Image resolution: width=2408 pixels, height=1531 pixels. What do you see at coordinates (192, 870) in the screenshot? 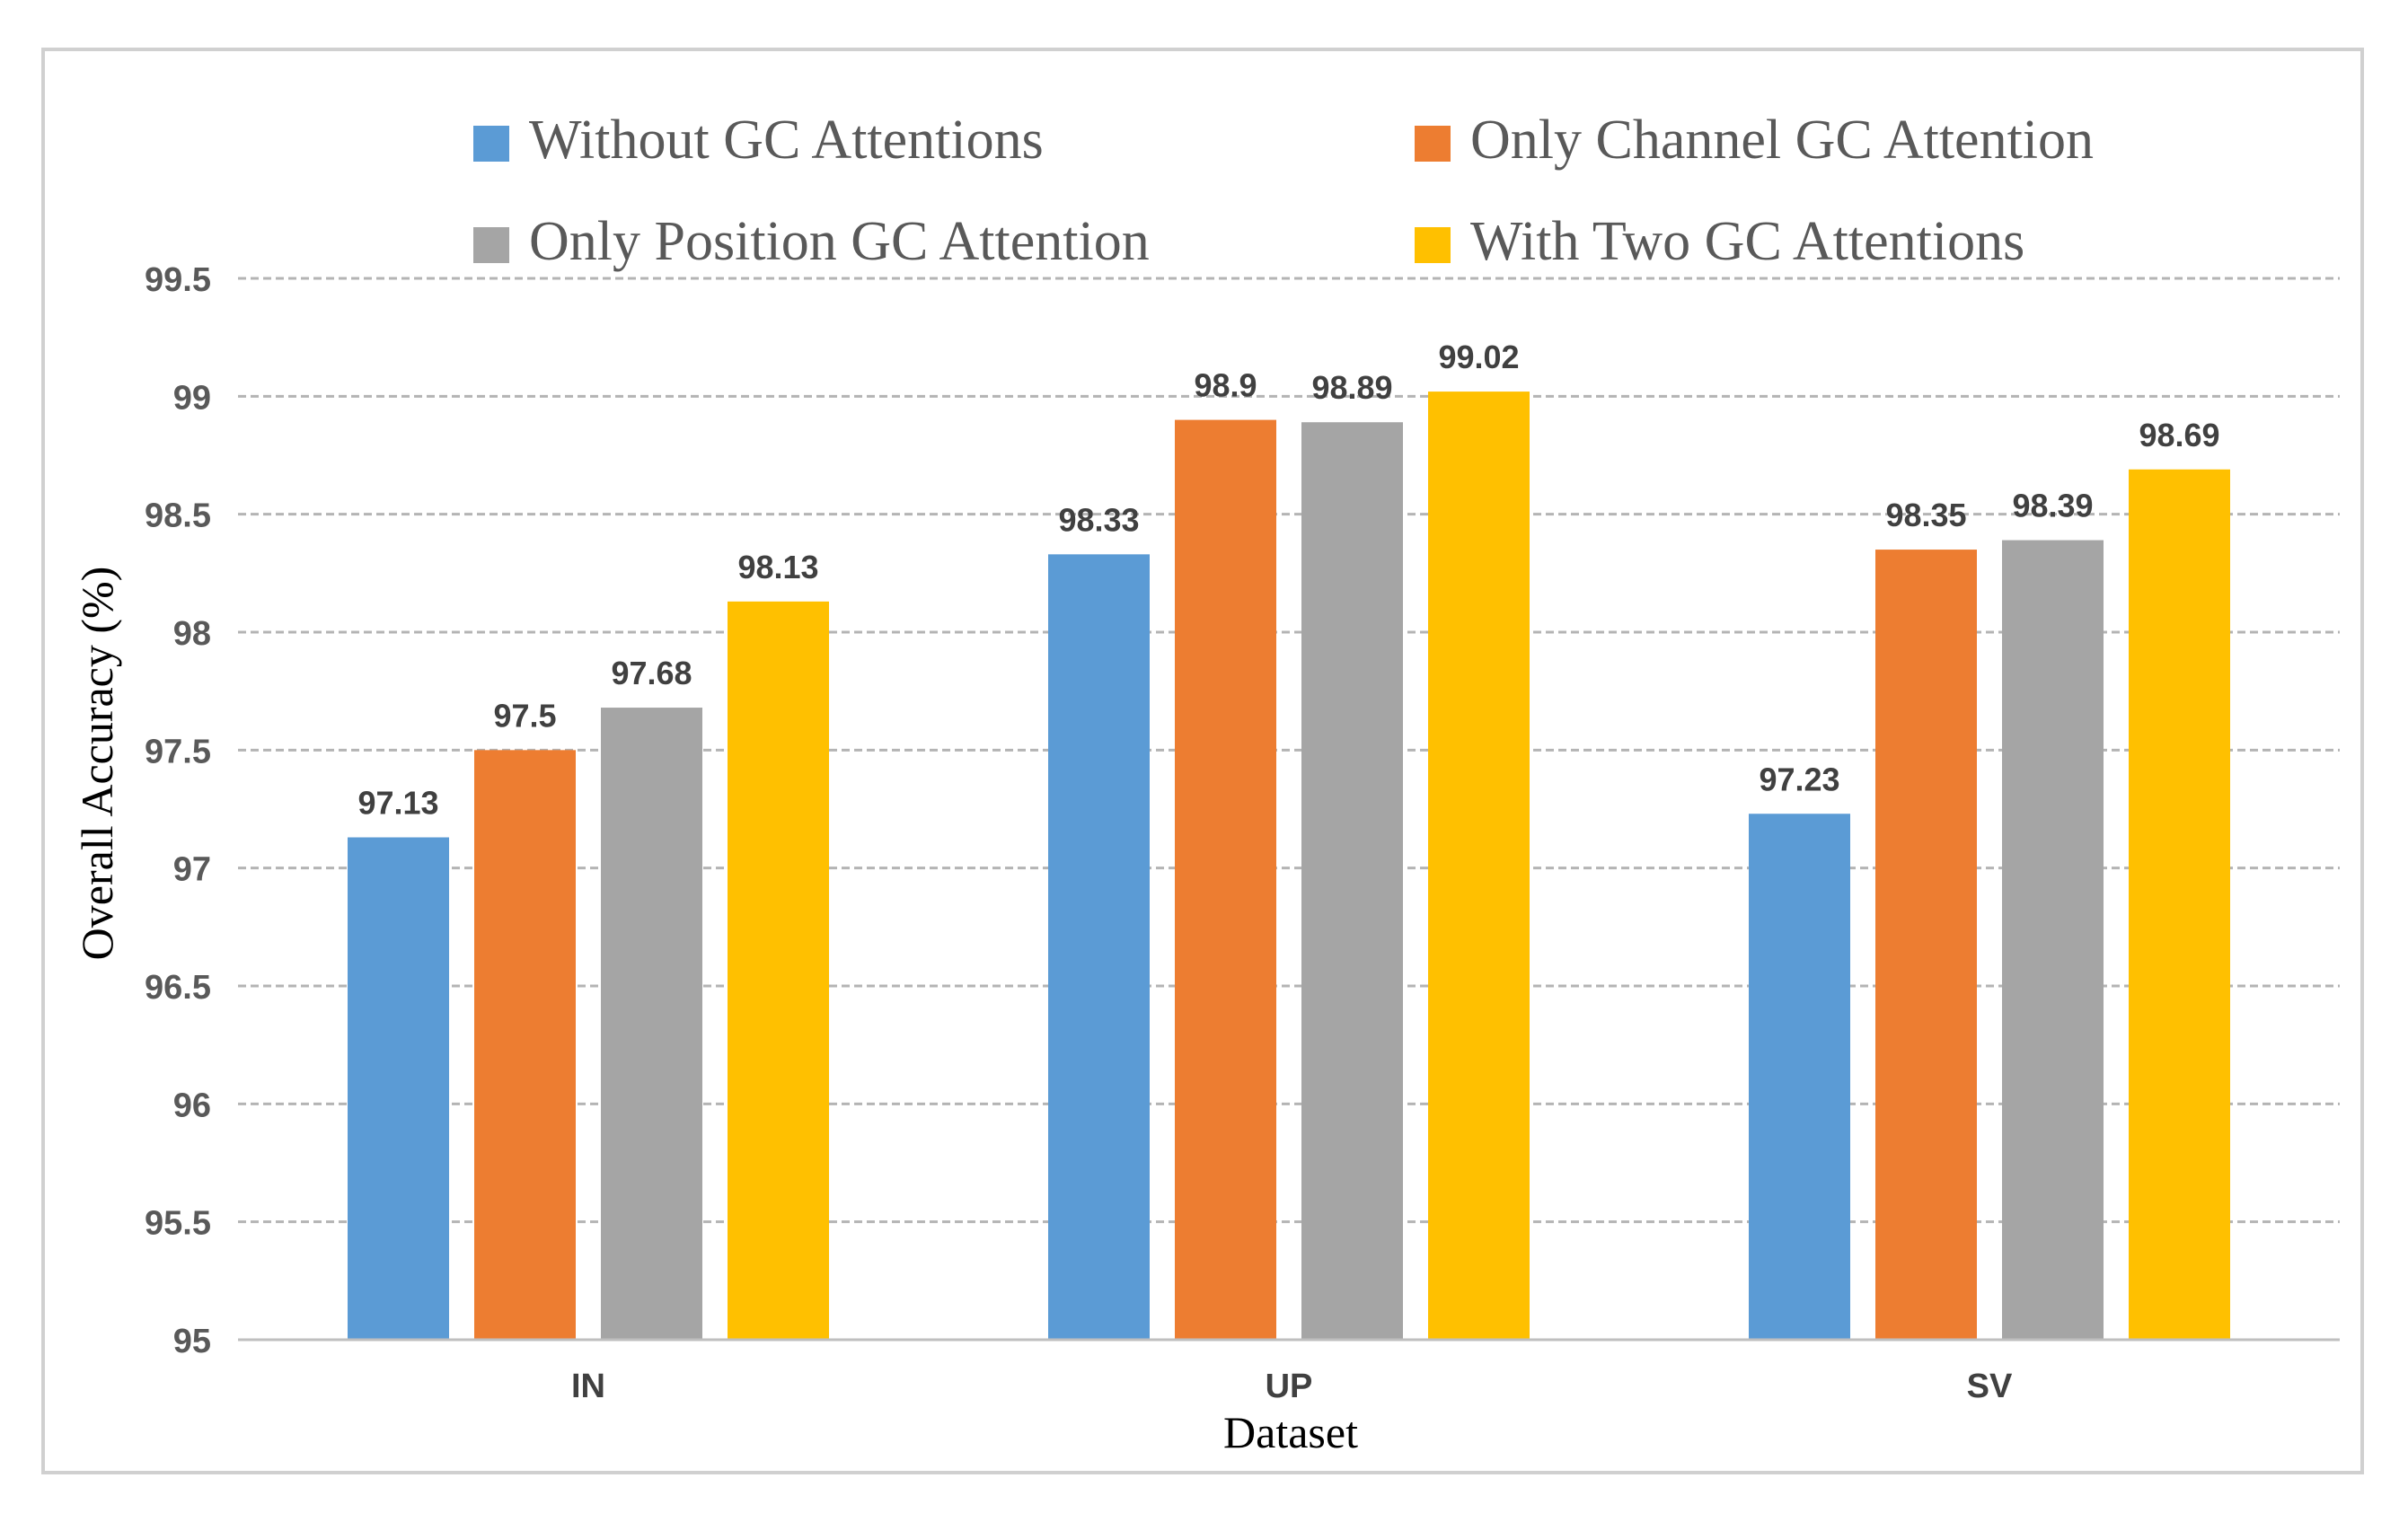
I see `y-tick-label: 97` at bounding box center [192, 870].